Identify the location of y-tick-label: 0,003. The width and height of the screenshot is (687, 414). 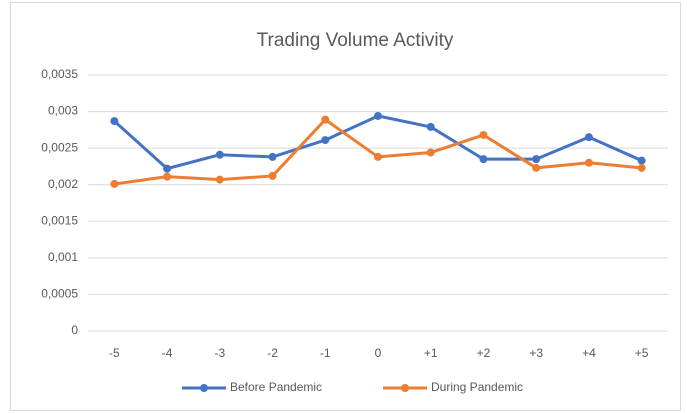
(63, 111).